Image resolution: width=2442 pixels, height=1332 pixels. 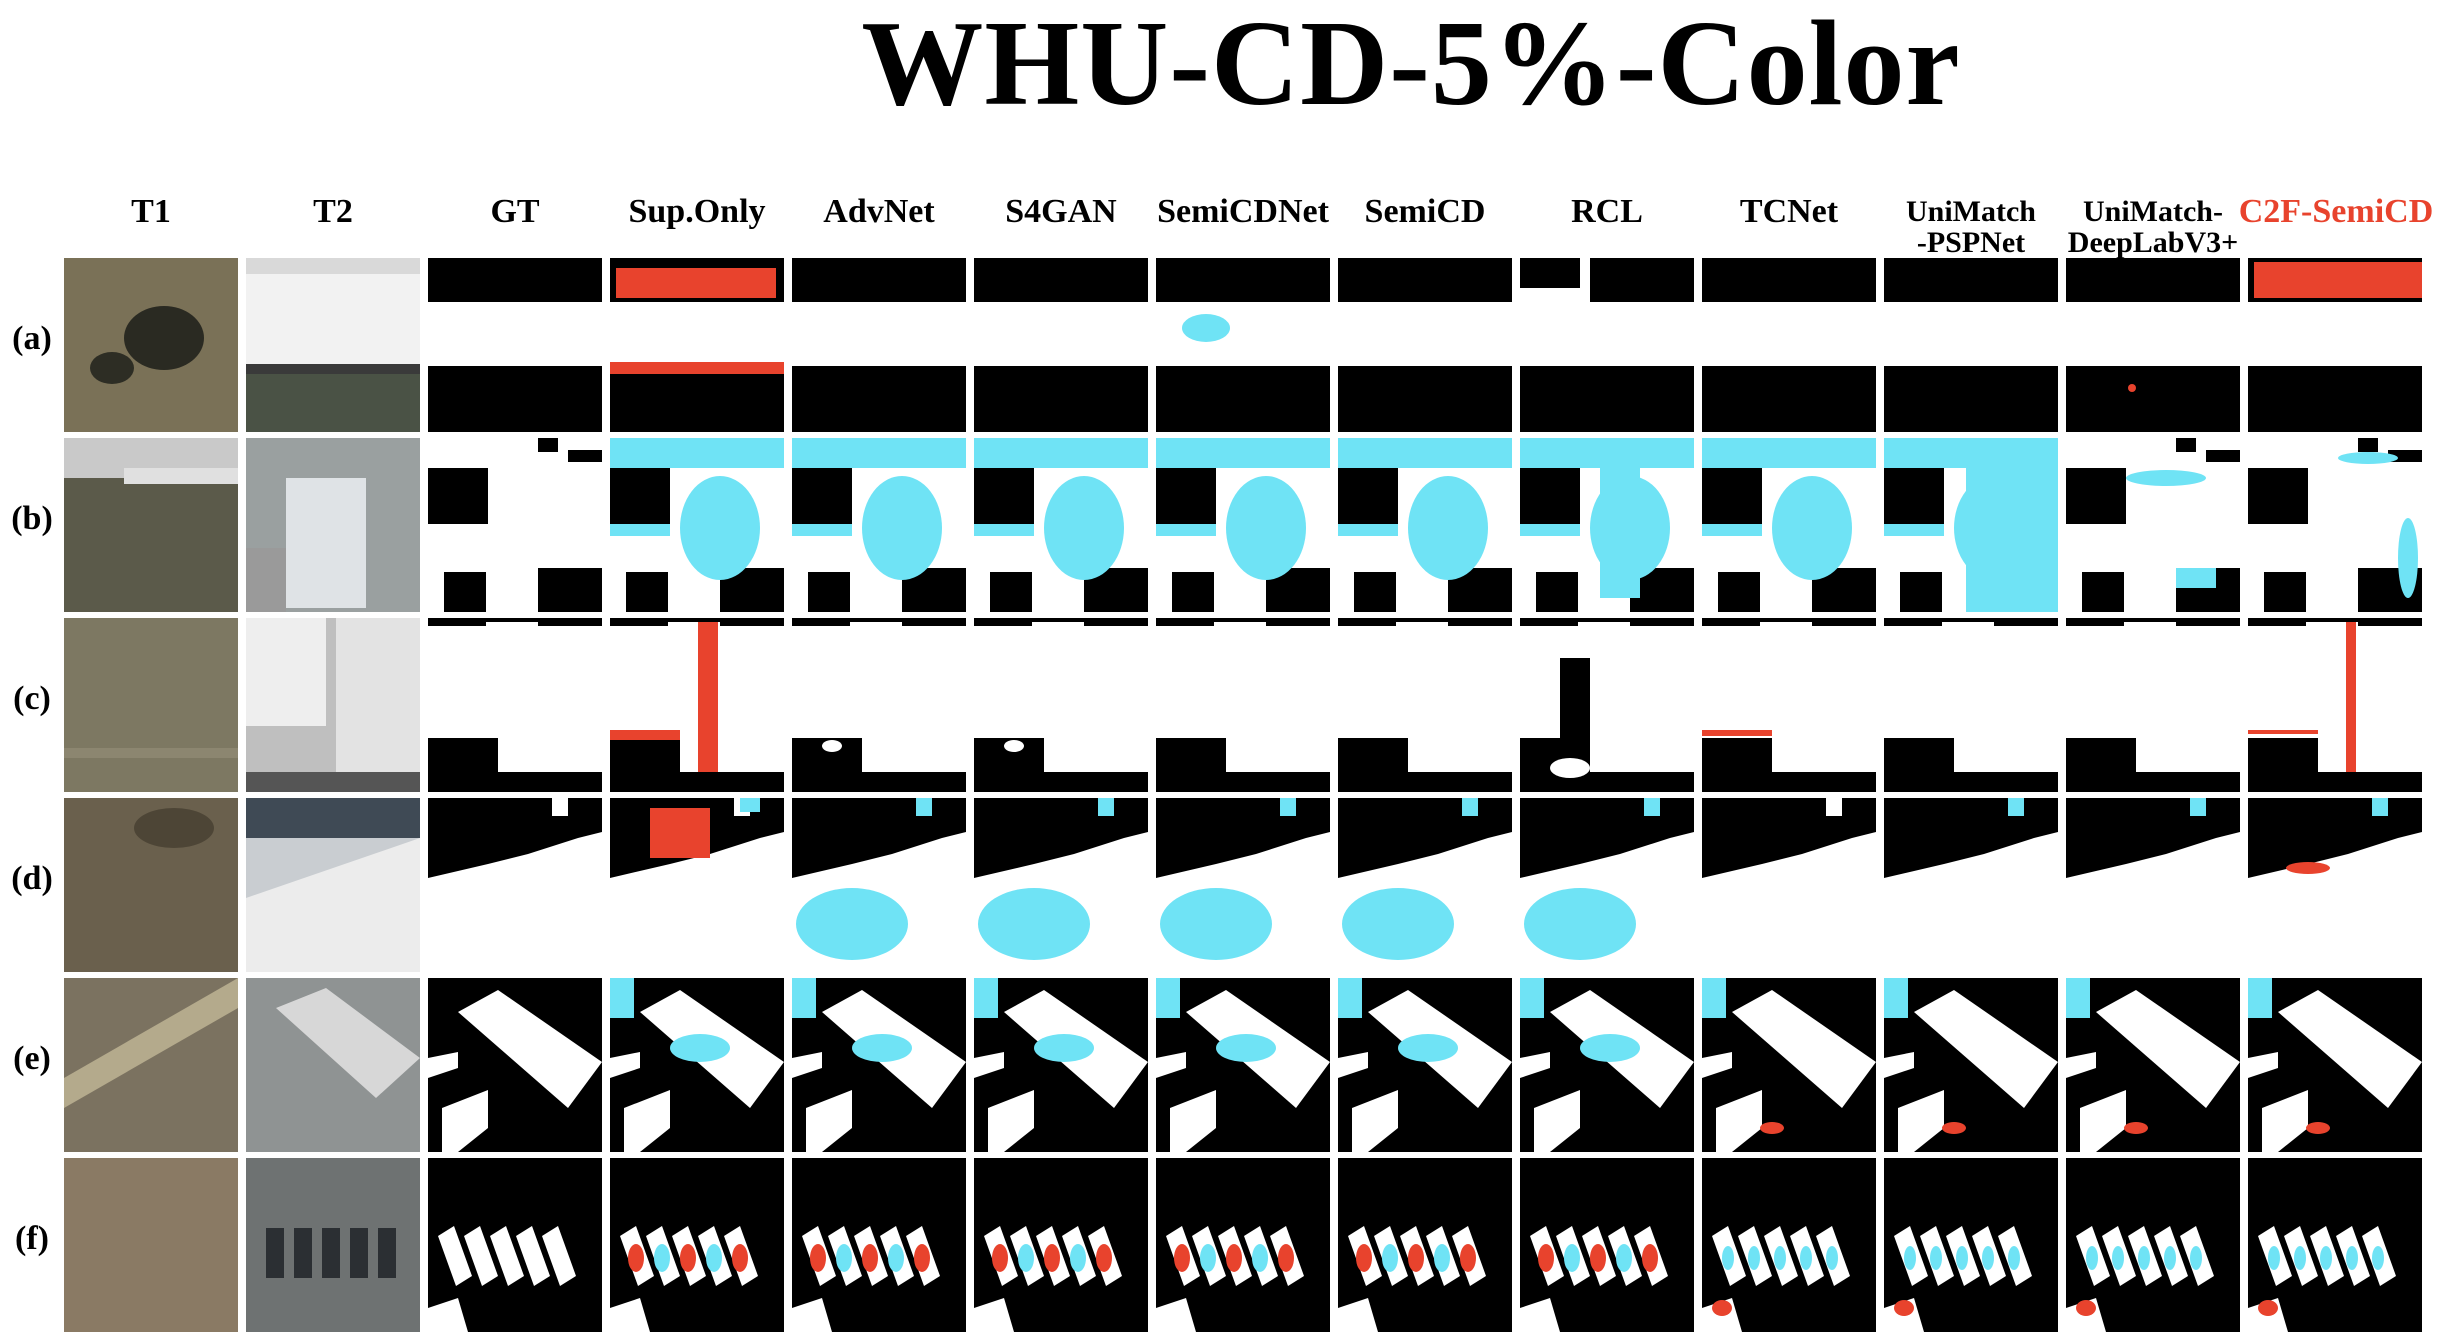 What do you see at coordinates (1607, 1245) in the screenshot?
I see `tile-f-rcl` at bounding box center [1607, 1245].